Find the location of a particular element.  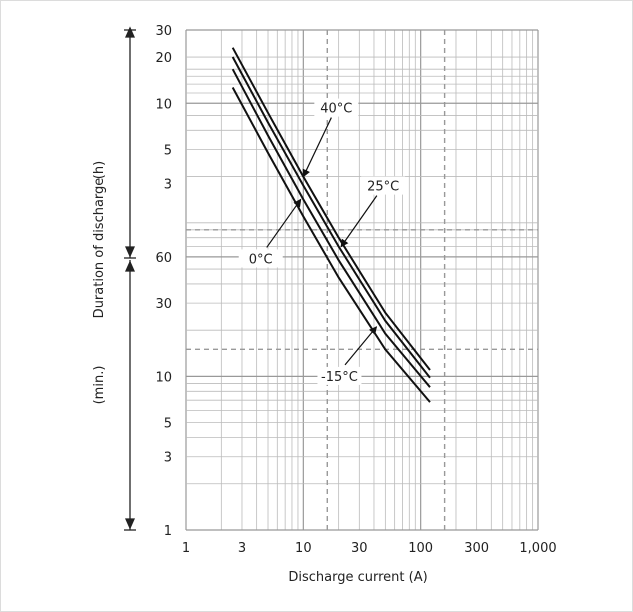

y-tick-label-minutes: 1 is located at coordinates (168, 531).